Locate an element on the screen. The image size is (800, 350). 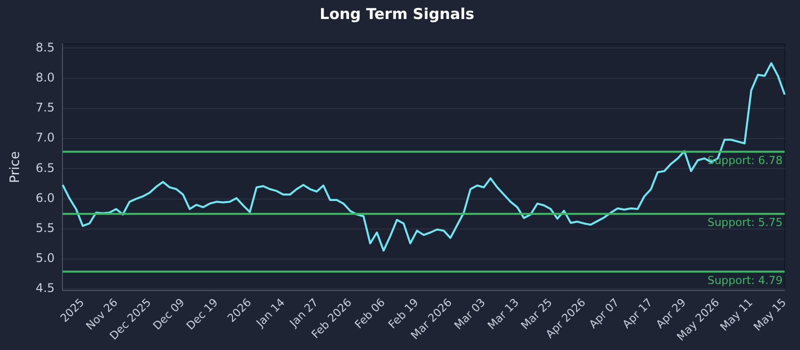
x-tick-label: Feb 06 is located at coordinates (370, 314).